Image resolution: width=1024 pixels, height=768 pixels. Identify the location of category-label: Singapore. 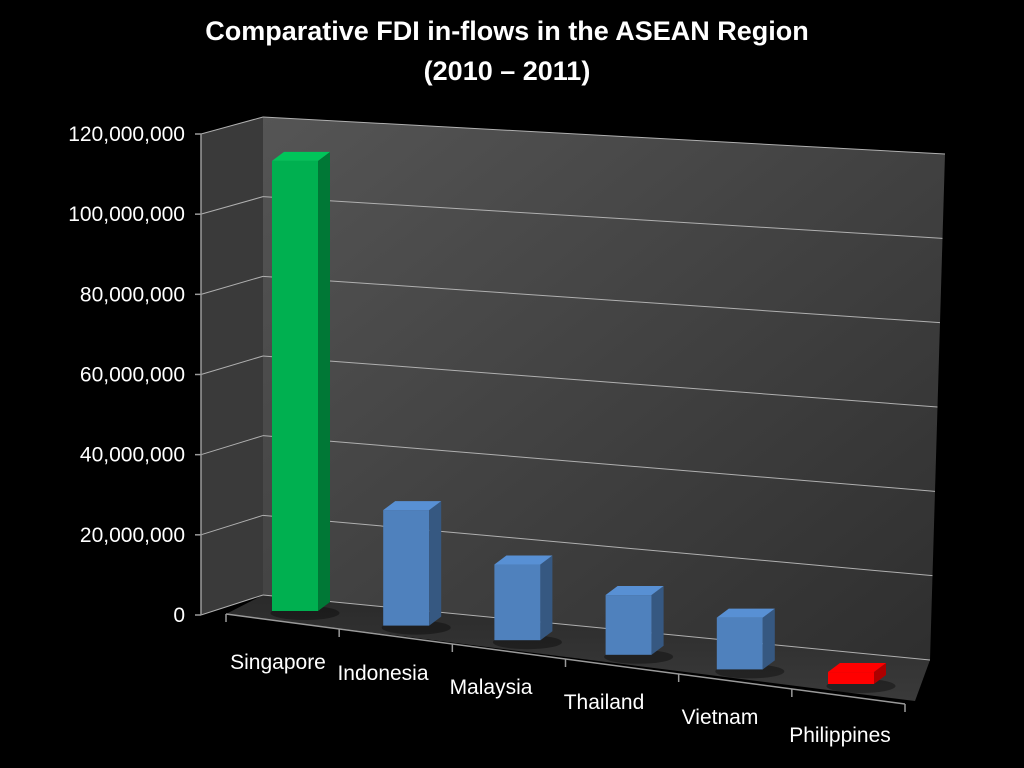
(278, 662).